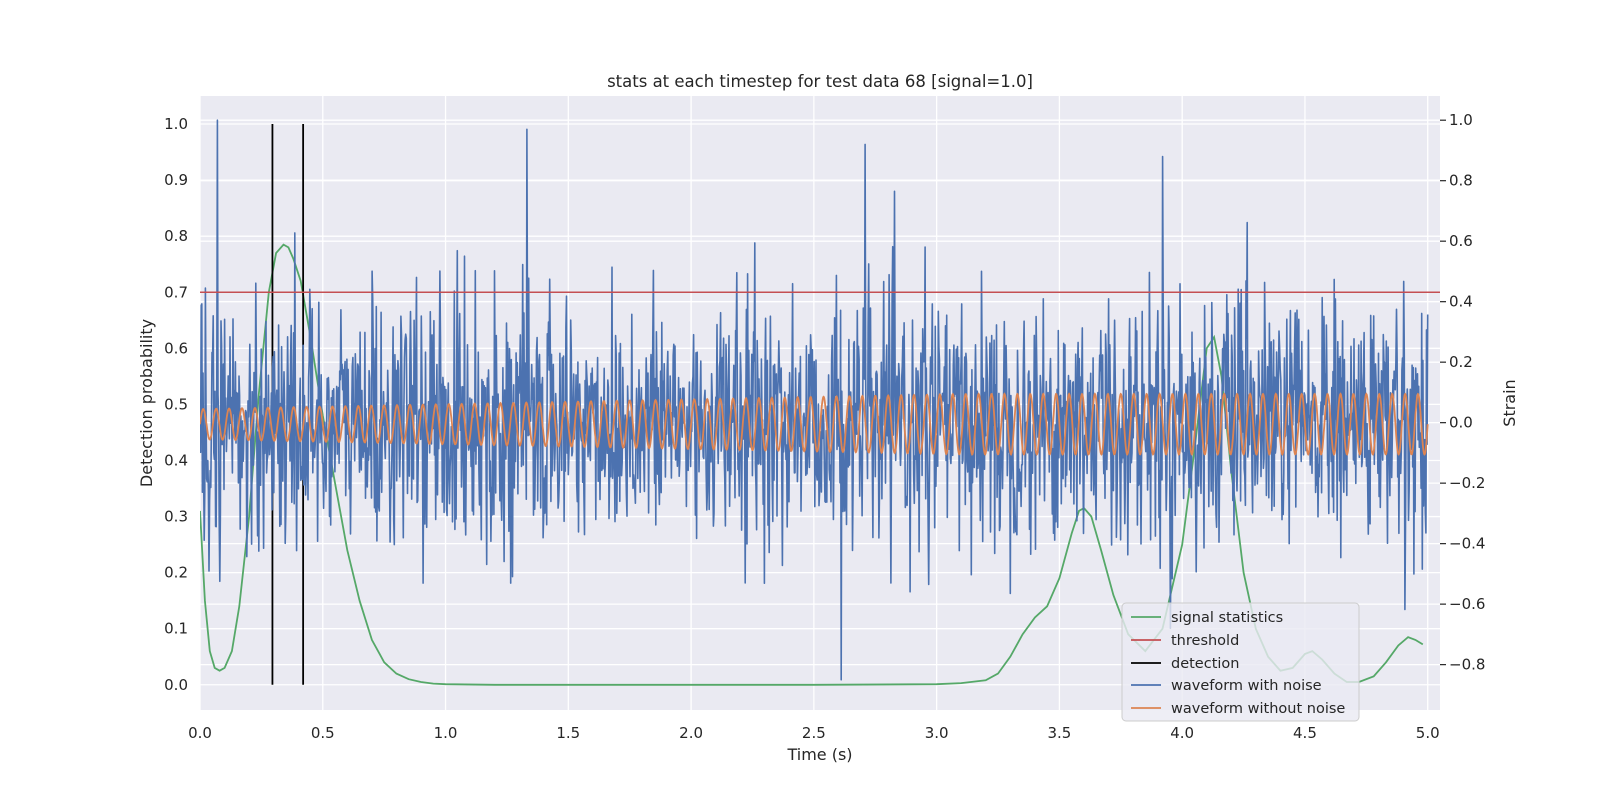  Describe the element at coordinates (176, 124) in the screenshot. I see `y-tick-label: 1.0` at that location.